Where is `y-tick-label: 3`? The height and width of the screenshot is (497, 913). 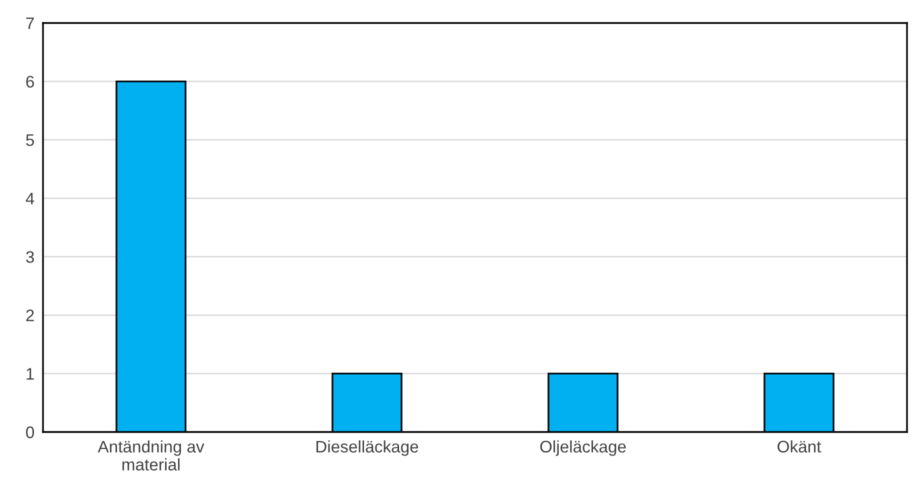
y-tick-label: 3 is located at coordinates (30, 257).